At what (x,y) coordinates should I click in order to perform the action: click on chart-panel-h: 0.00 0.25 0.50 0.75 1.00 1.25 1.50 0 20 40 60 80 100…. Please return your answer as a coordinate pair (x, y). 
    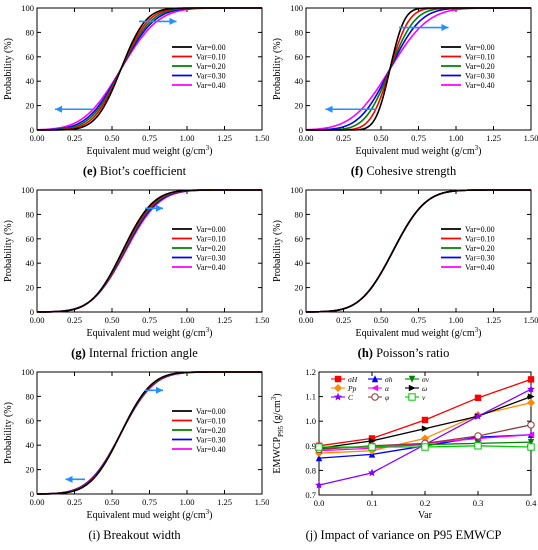
    Looking at the image, I should click on (403, 261).